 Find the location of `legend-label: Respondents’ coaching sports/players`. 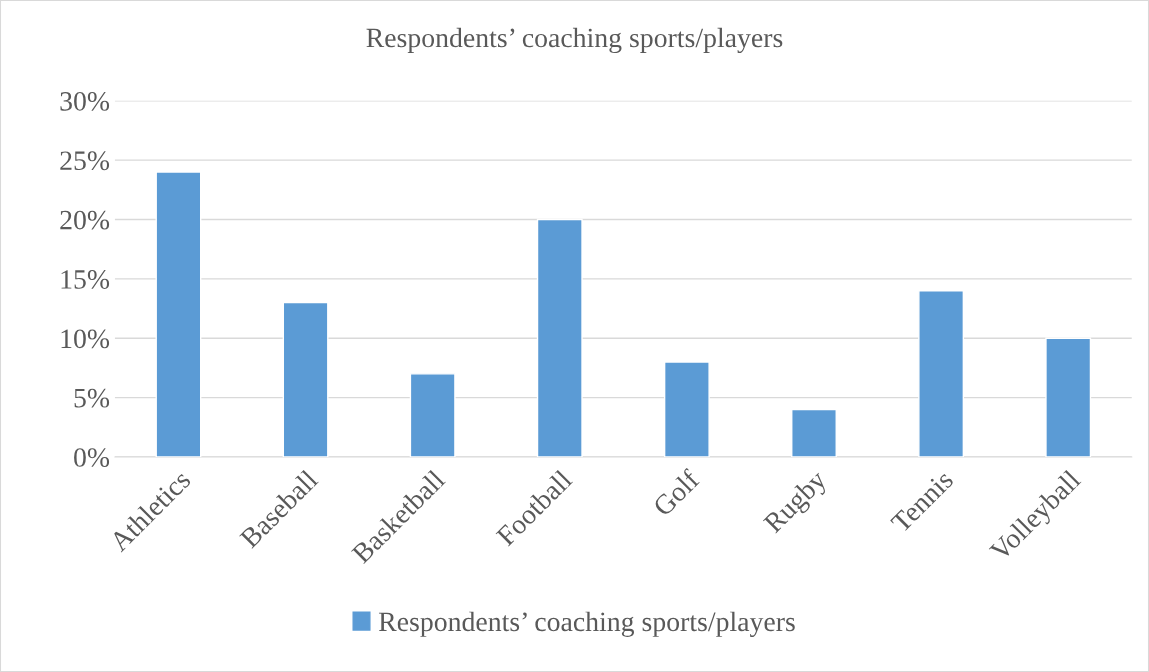

legend-label: Respondents’ coaching sports/players is located at coordinates (586, 624).